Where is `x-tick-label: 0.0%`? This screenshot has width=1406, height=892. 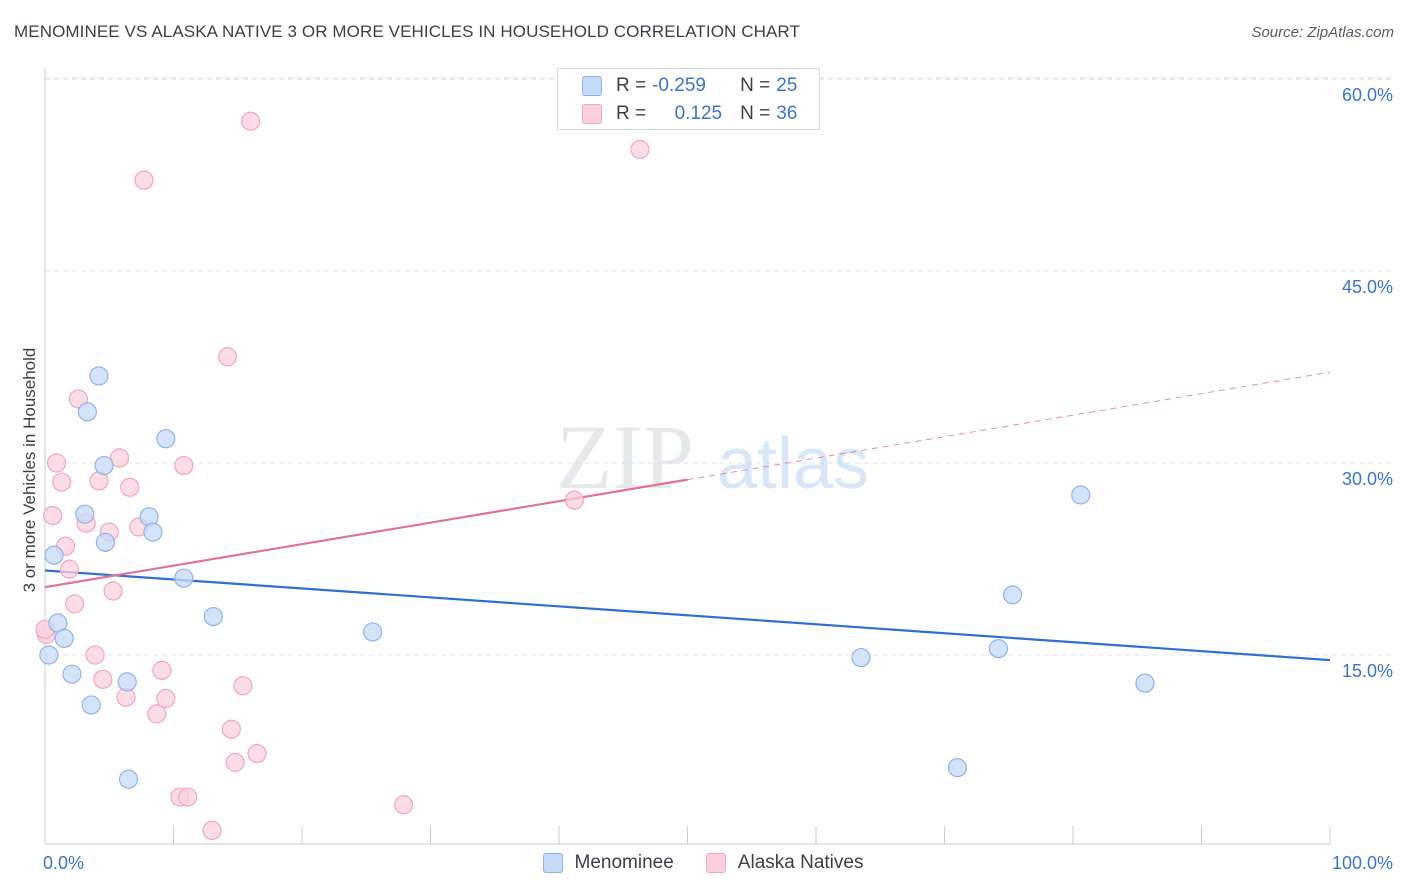 x-tick-label: 0.0% is located at coordinates (63, 863).